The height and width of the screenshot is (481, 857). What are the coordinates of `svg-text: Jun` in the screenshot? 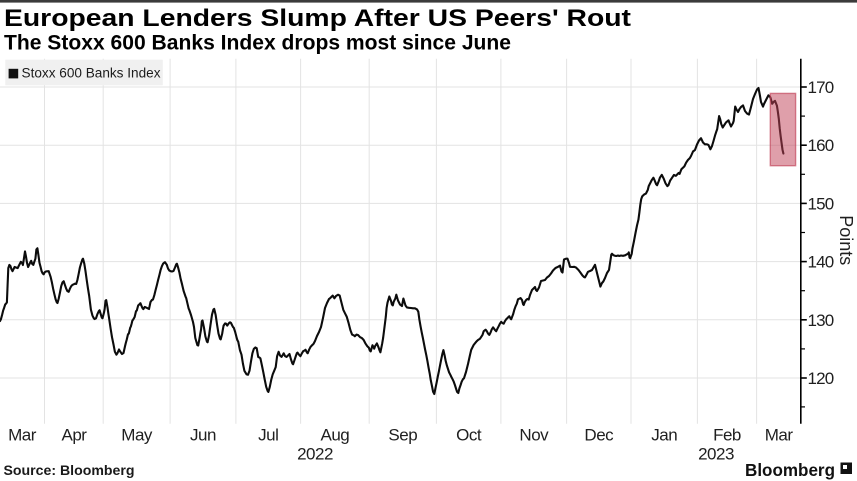 It's located at (203, 435).